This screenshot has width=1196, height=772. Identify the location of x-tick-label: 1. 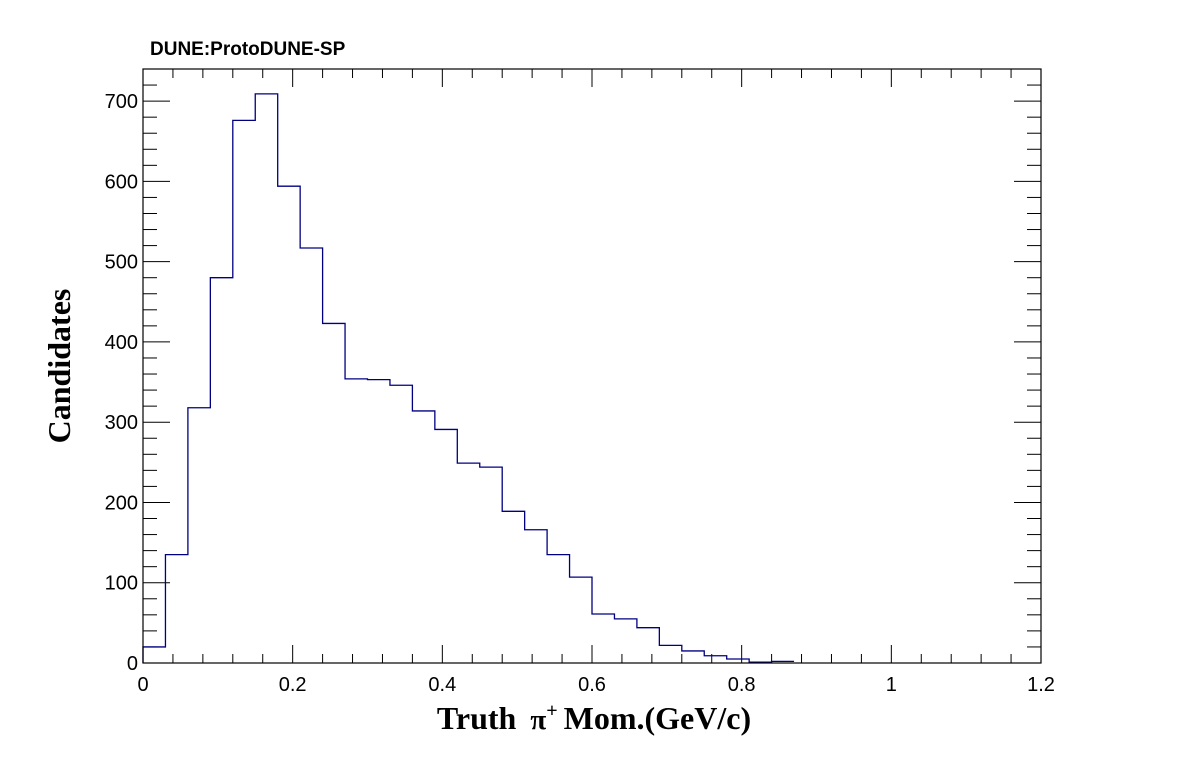
(891, 685).